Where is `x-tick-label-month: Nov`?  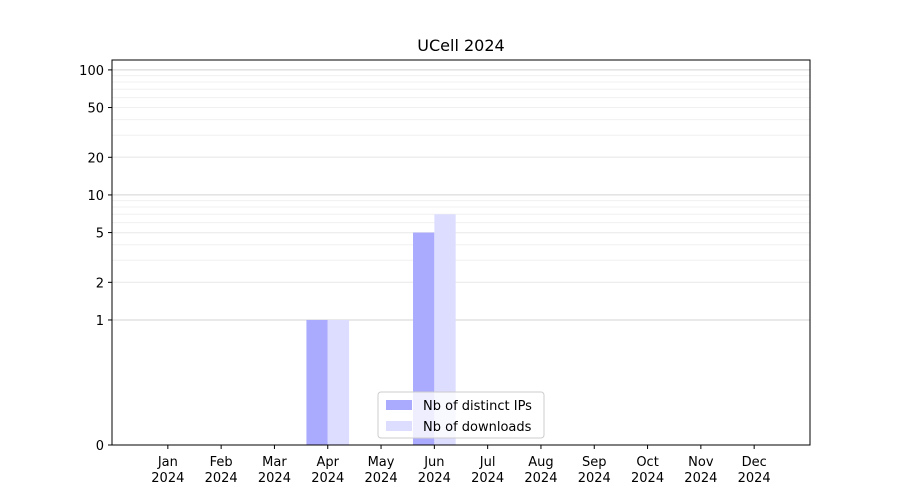 x-tick-label-month: Nov is located at coordinates (701, 462).